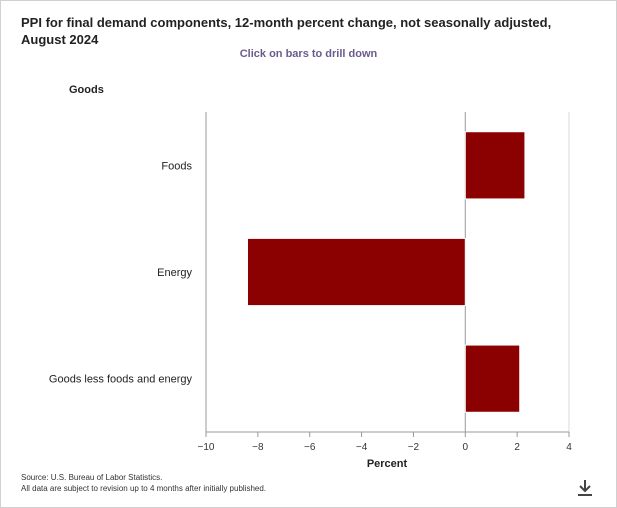 This screenshot has height=508, width=617. What do you see at coordinates (206, 447) in the screenshot?
I see `x-tick-label: −10` at bounding box center [206, 447].